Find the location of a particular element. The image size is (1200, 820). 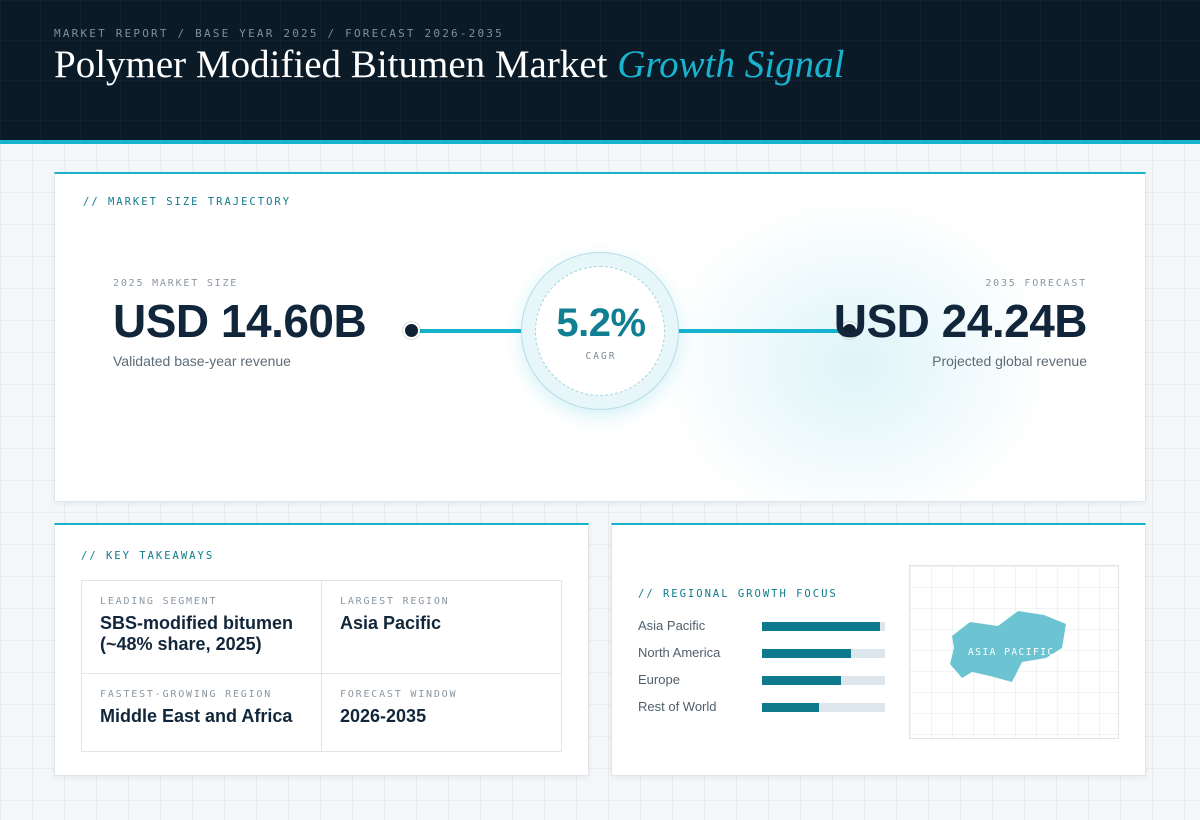

forecast-size-caption: Projected global revenue is located at coordinates (1009, 361).